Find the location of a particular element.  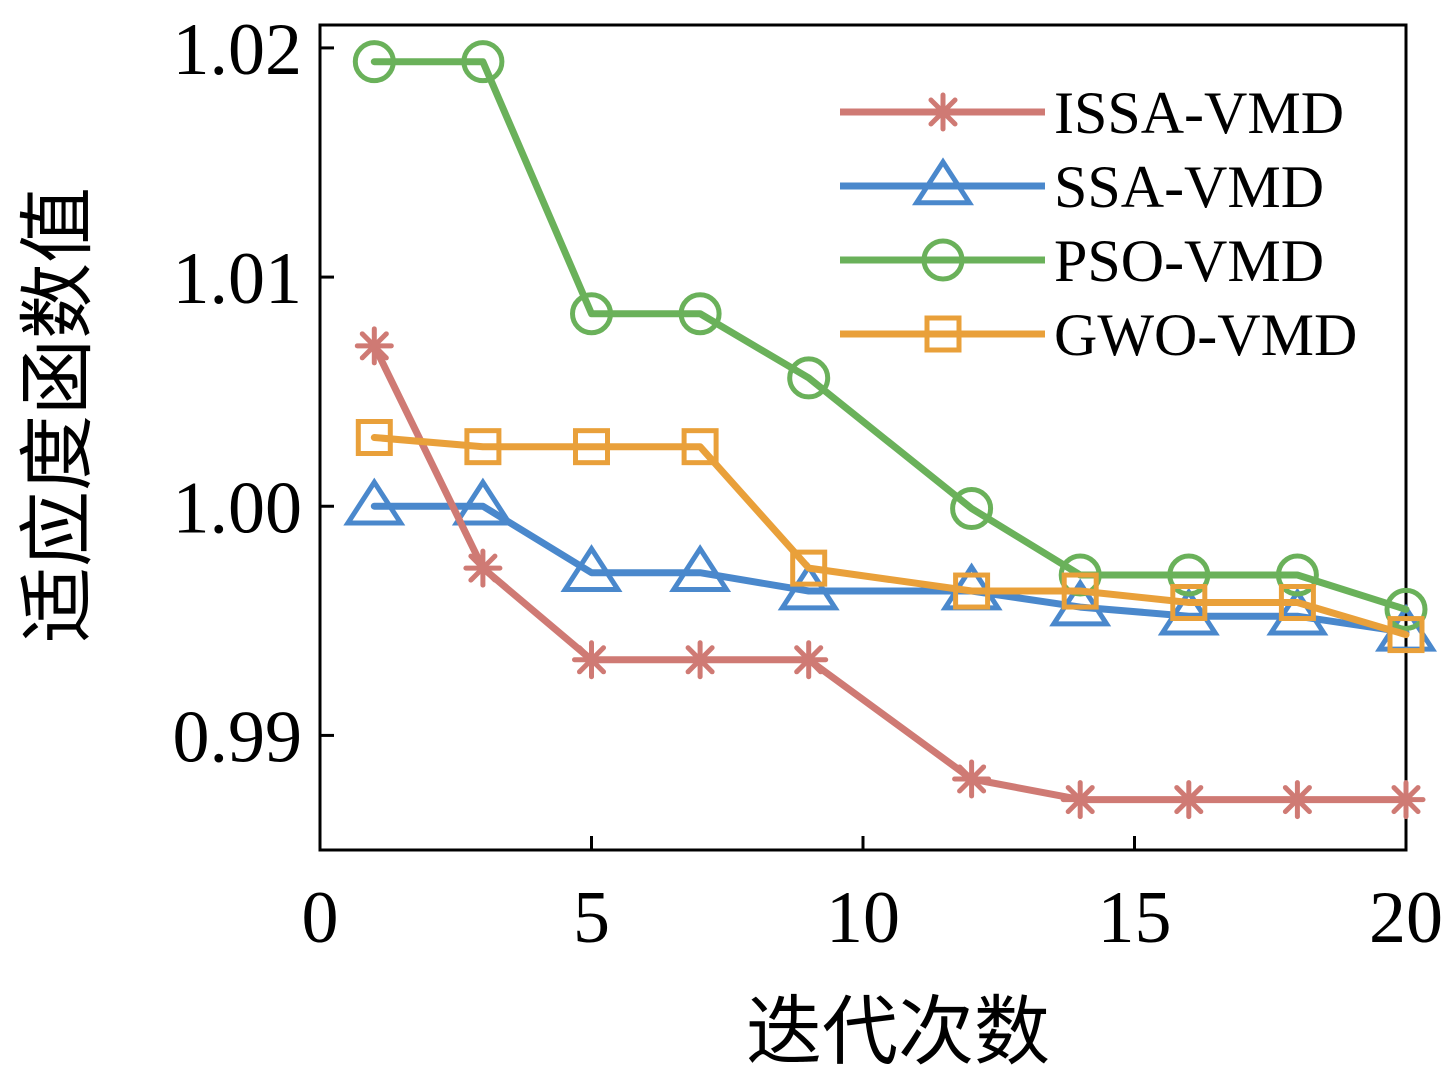

x-tick-label: 0 is located at coordinates (320, 918).